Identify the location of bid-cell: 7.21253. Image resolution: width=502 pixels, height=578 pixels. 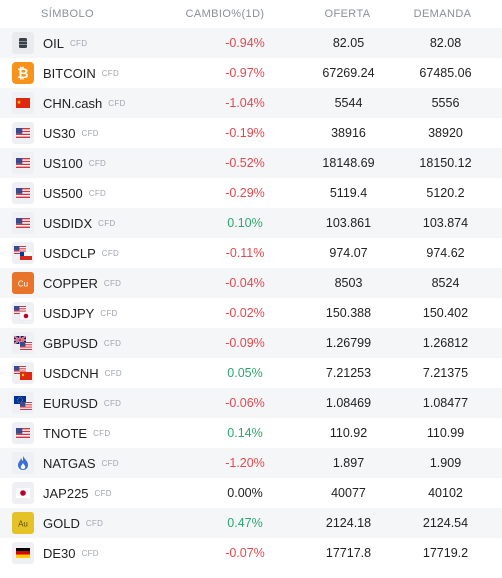
(348, 373).